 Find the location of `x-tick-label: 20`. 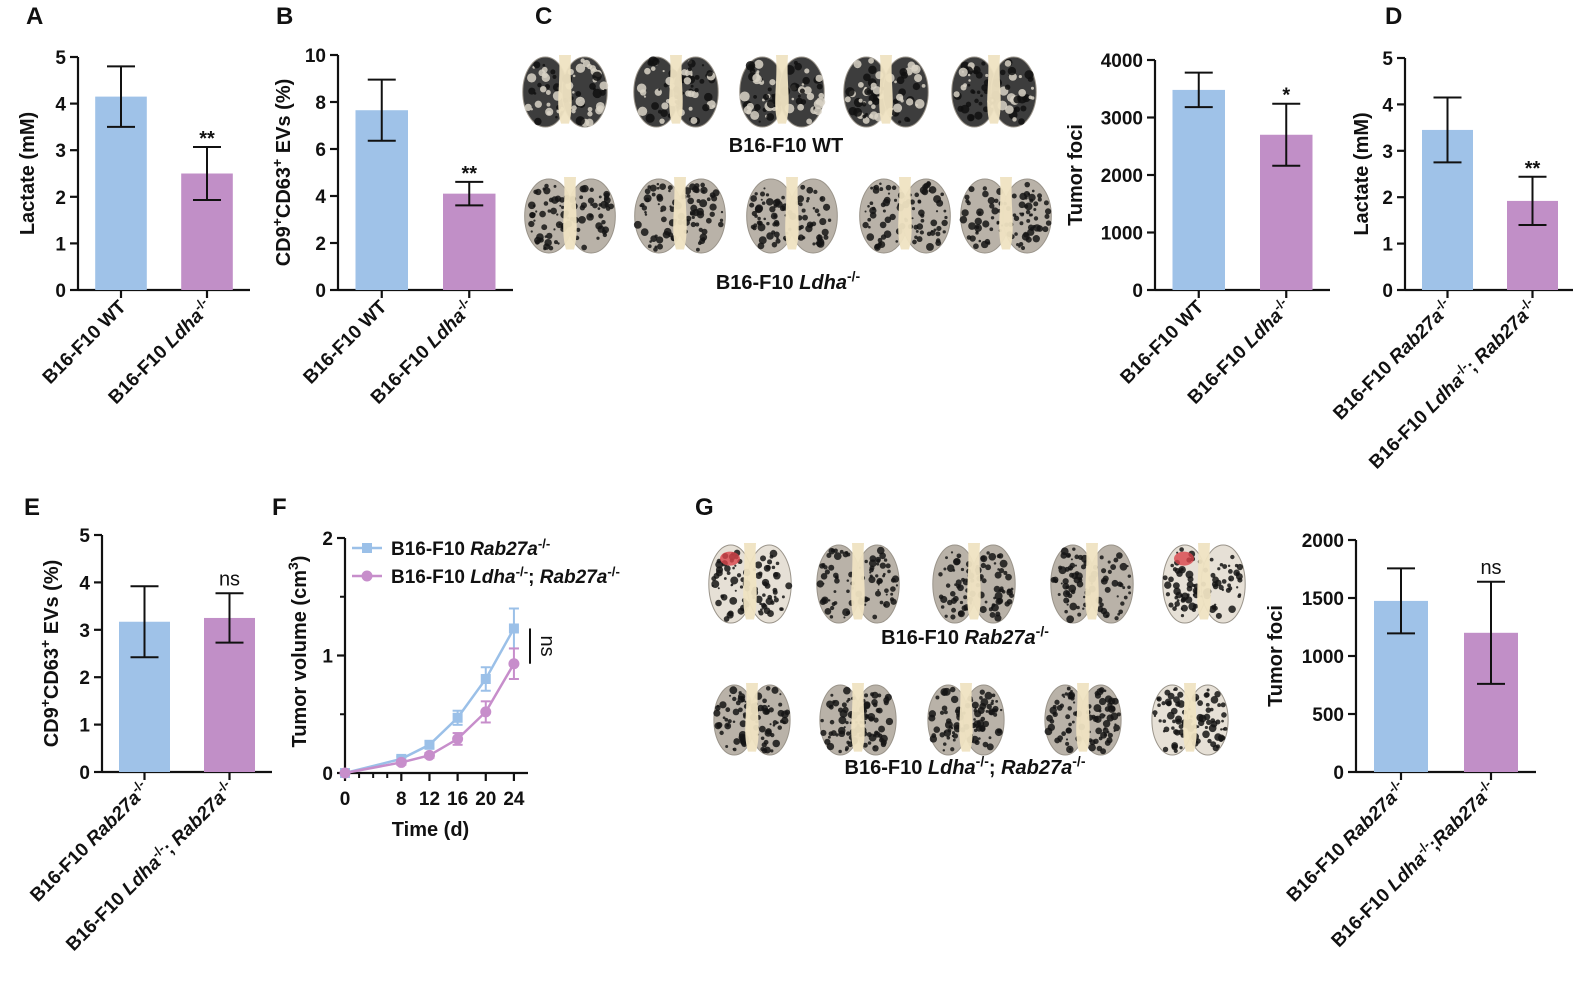

x-tick-label: 20 is located at coordinates (485, 799).